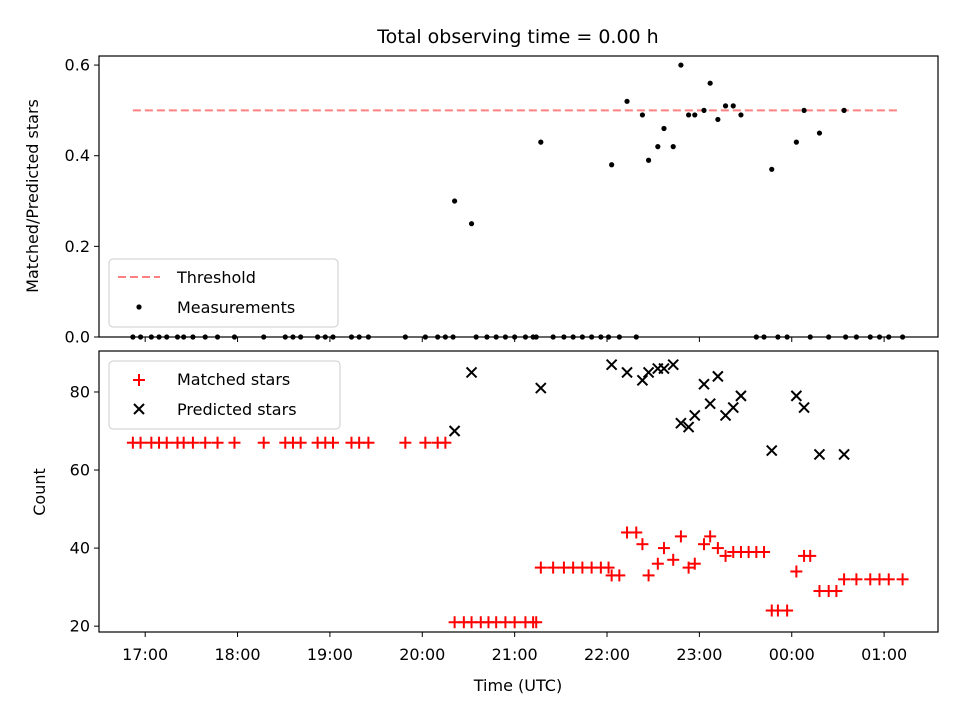 The image size is (960, 720). I want to click on x-tick-label: 22:00, so click(607, 654).